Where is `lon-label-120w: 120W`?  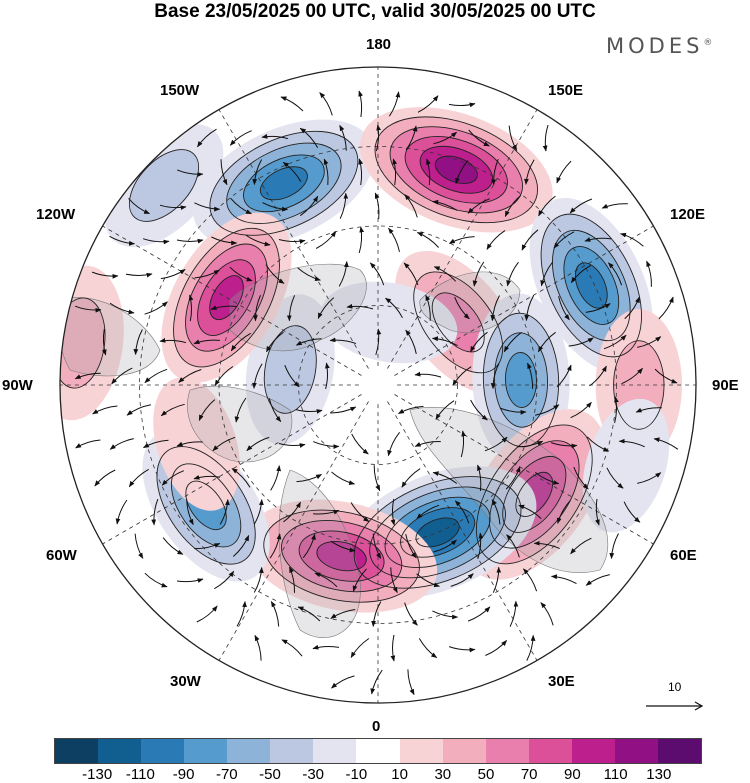 lon-label-120w: 120W is located at coordinates (56, 214).